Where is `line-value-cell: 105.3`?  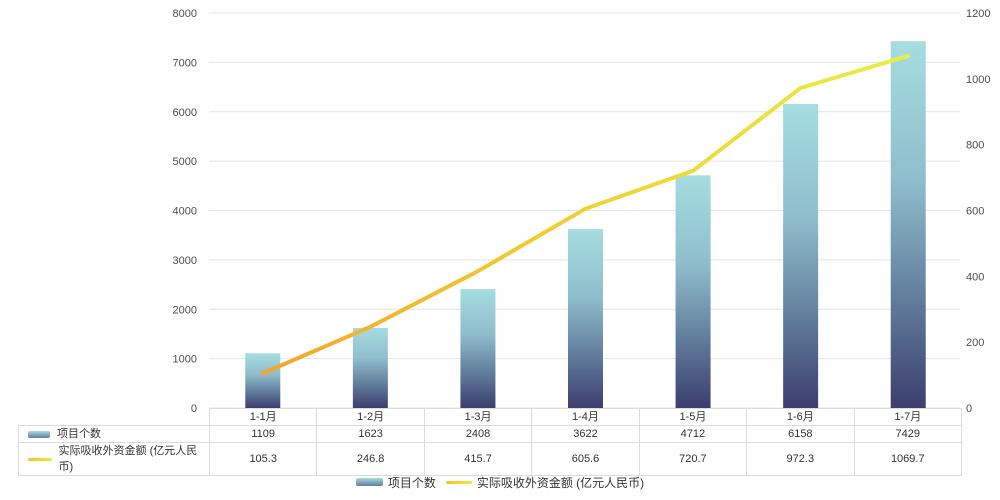 line-value-cell: 105.3 is located at coordinates (263, 459).